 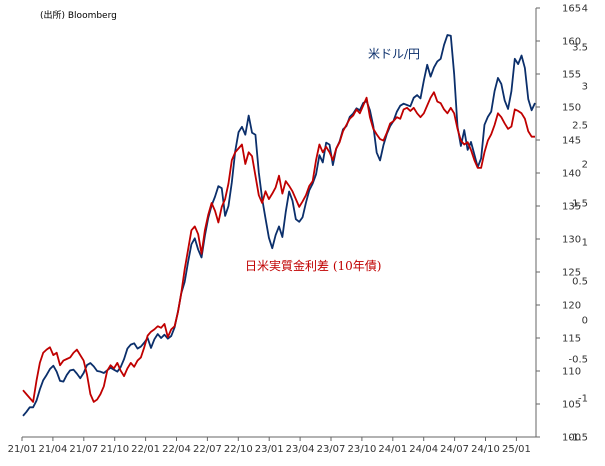 I want to click on x-tick-label: 24/01, so click(x=392, y=449).